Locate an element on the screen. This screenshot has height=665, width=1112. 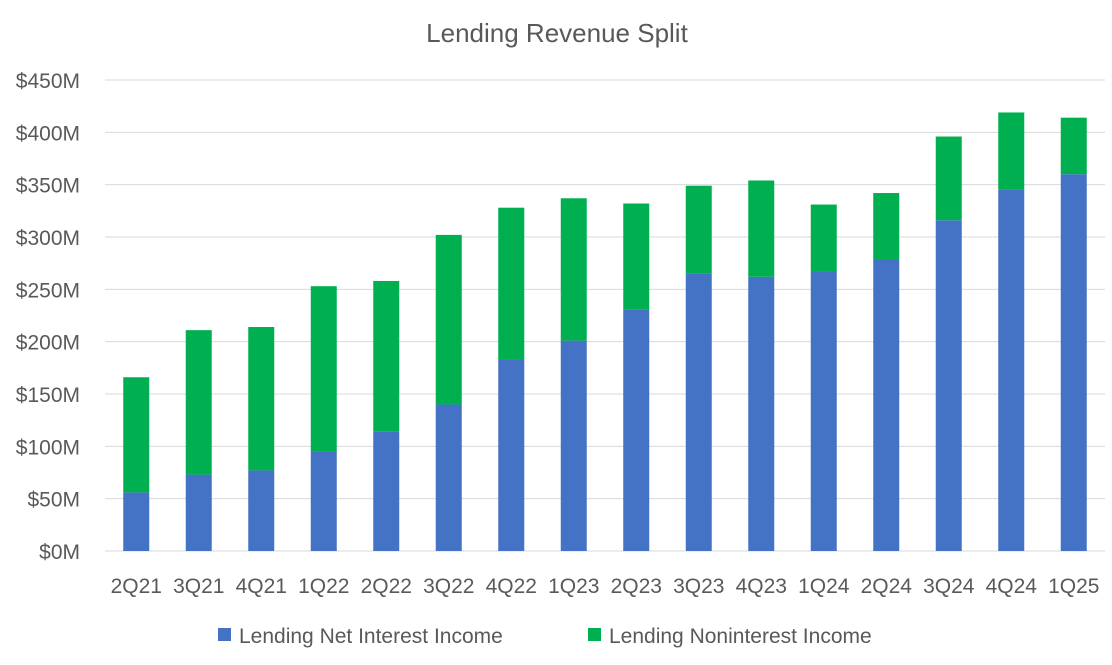
x-tick-label: 1Q23 is located at coordinates (573, 586).